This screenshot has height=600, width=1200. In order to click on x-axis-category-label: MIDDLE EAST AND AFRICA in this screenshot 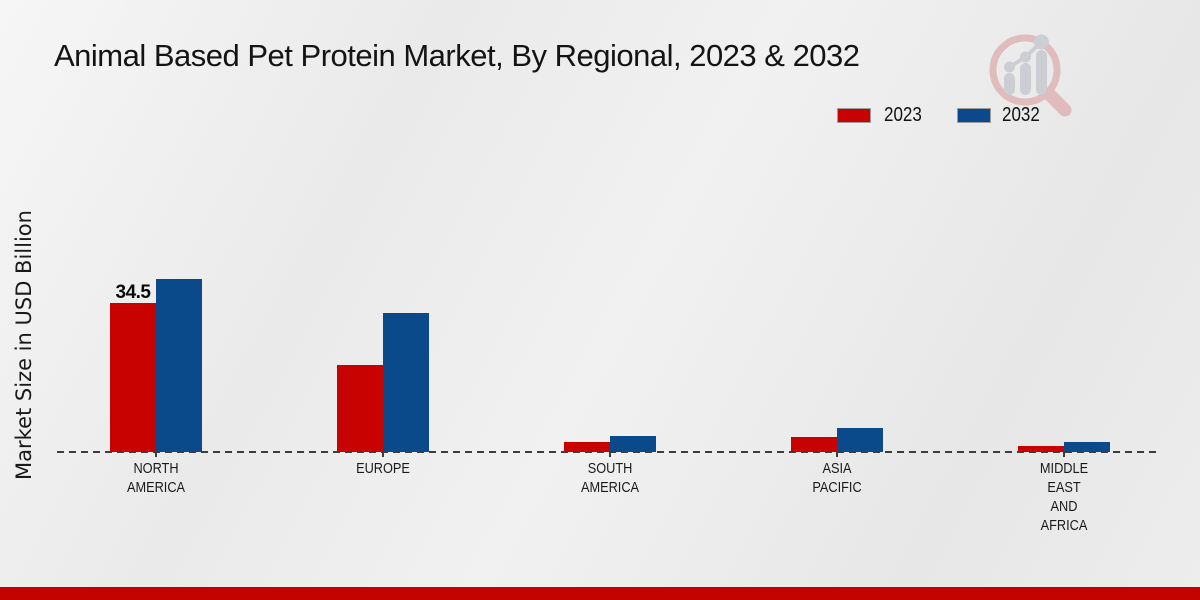, I will do `click(1064, 497)`.